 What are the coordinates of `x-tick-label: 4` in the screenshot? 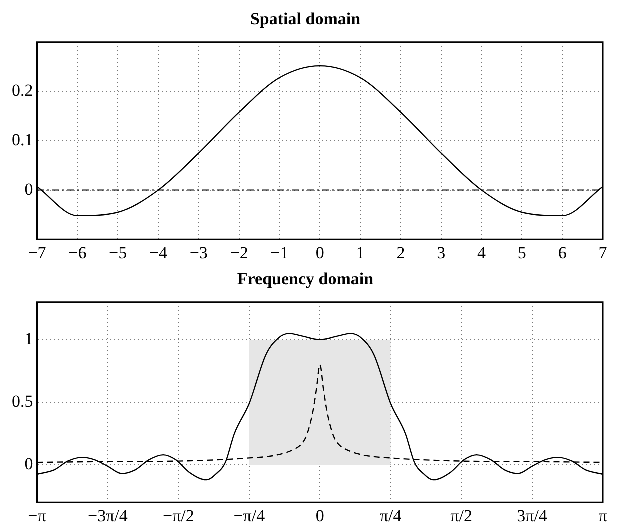 It's located at (482, 252).